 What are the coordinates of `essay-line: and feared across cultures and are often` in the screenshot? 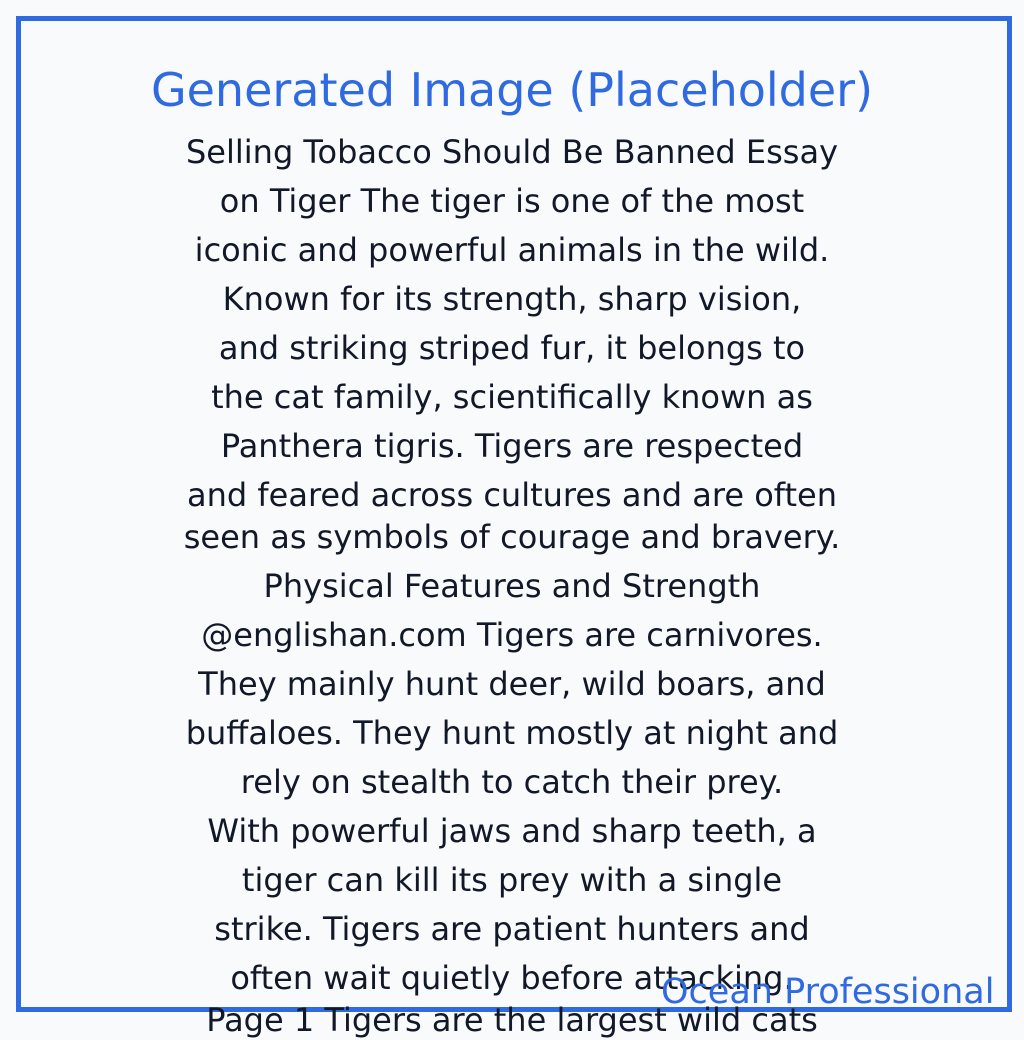 It's located at (512, 495).